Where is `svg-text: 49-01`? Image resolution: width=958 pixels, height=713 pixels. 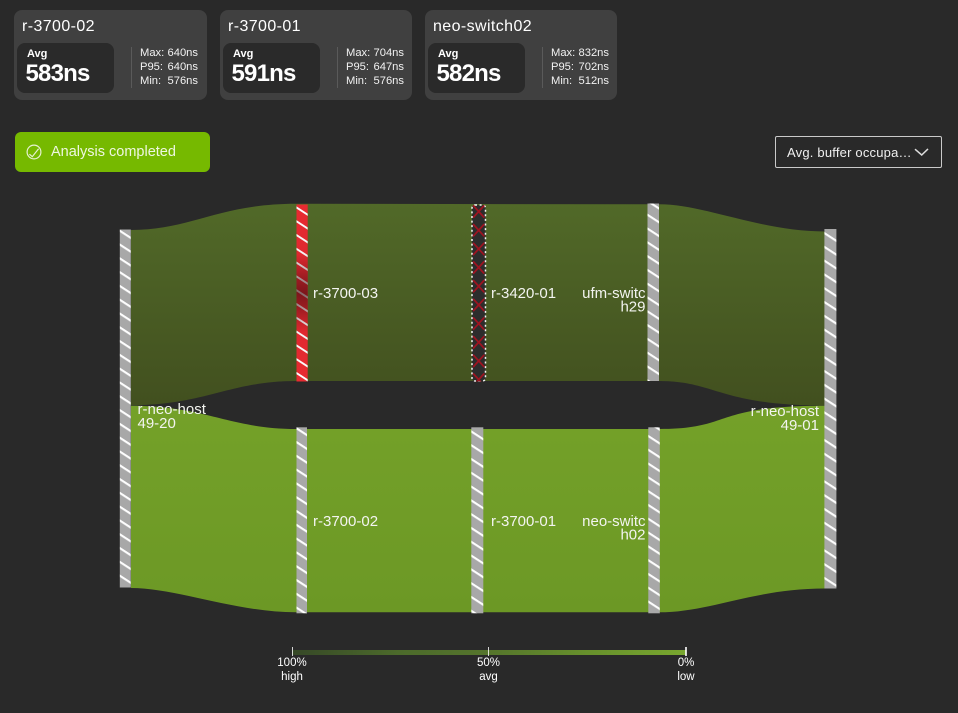
svg-text: 49-01 is located at coordinates (800, 425).